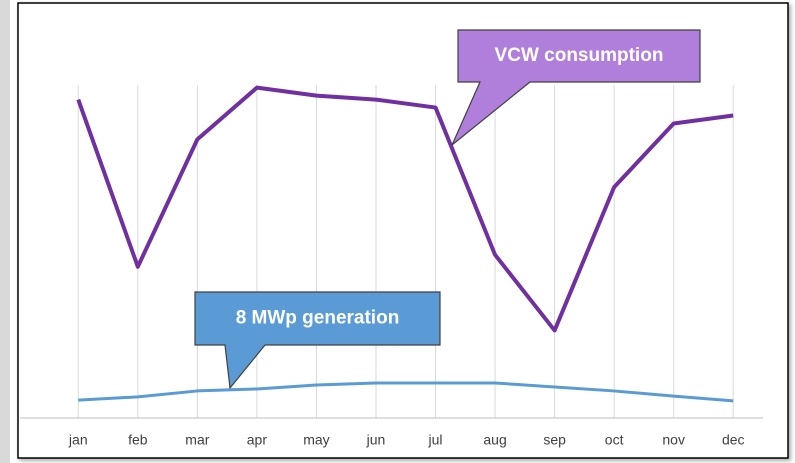 The width and height of the screenshot is (795, 463). I want to click on callout-label: VCW consumption, so click(579, 55).